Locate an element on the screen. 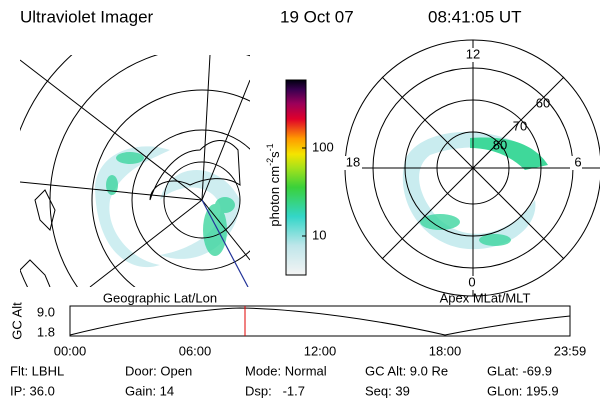 Image resolution: width=600 pixels, height=400 pixels. x-tick-label: 06:00 is located at coordinates (195, 350).